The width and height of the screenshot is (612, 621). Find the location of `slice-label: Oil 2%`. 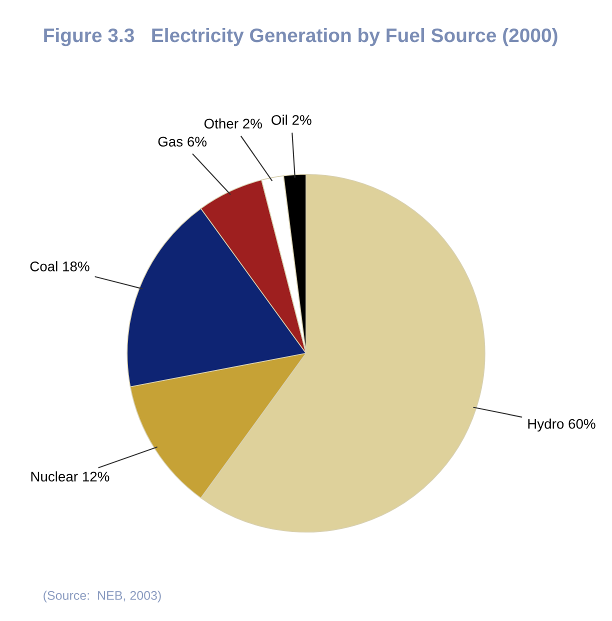

slice-label: Oil 2% is located at coordinates (292, 119).